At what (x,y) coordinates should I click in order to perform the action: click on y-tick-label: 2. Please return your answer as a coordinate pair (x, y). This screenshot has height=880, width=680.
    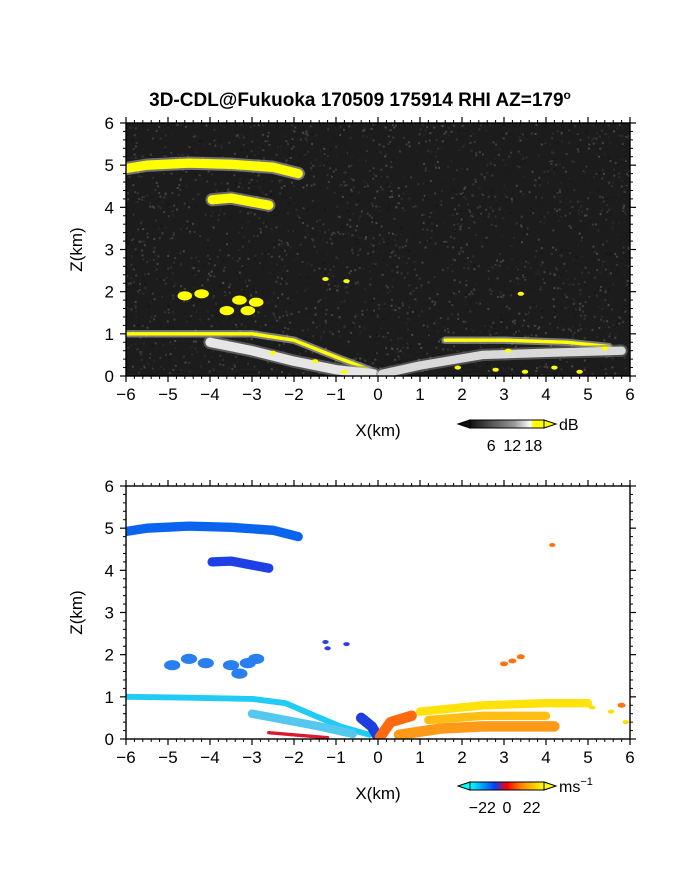
    Looking at the image, I should click on (109, 655).